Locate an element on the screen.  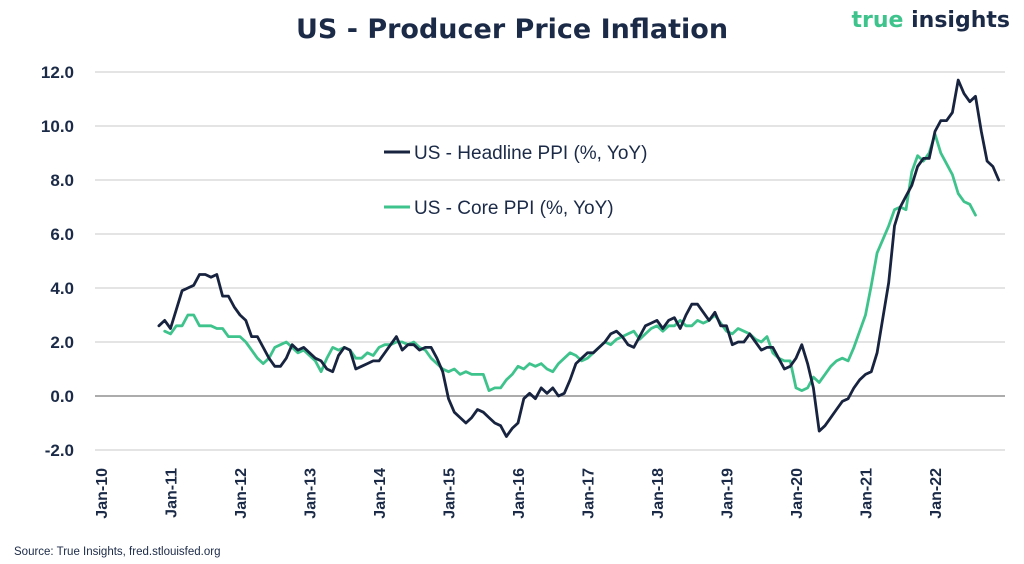
y-tick-label: -2.0 is located at coordinates (59, 450).